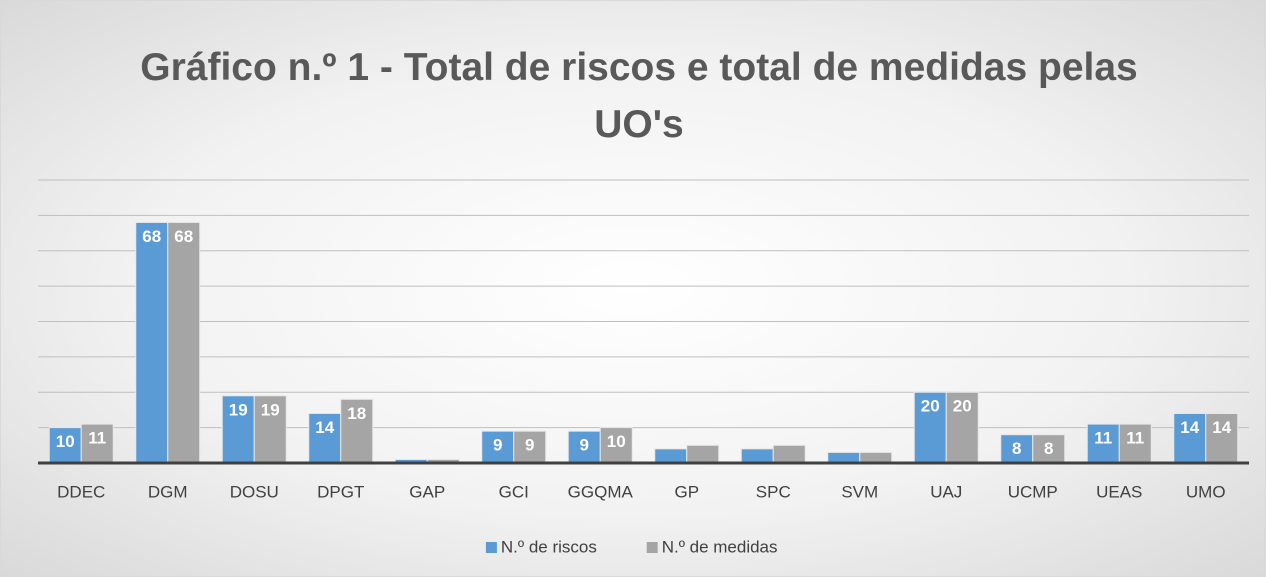  What do you see at coordinates (549, 546) in the screenshot?
I see `legend-label: N.º de riscos` at bounding box center [549, 546].